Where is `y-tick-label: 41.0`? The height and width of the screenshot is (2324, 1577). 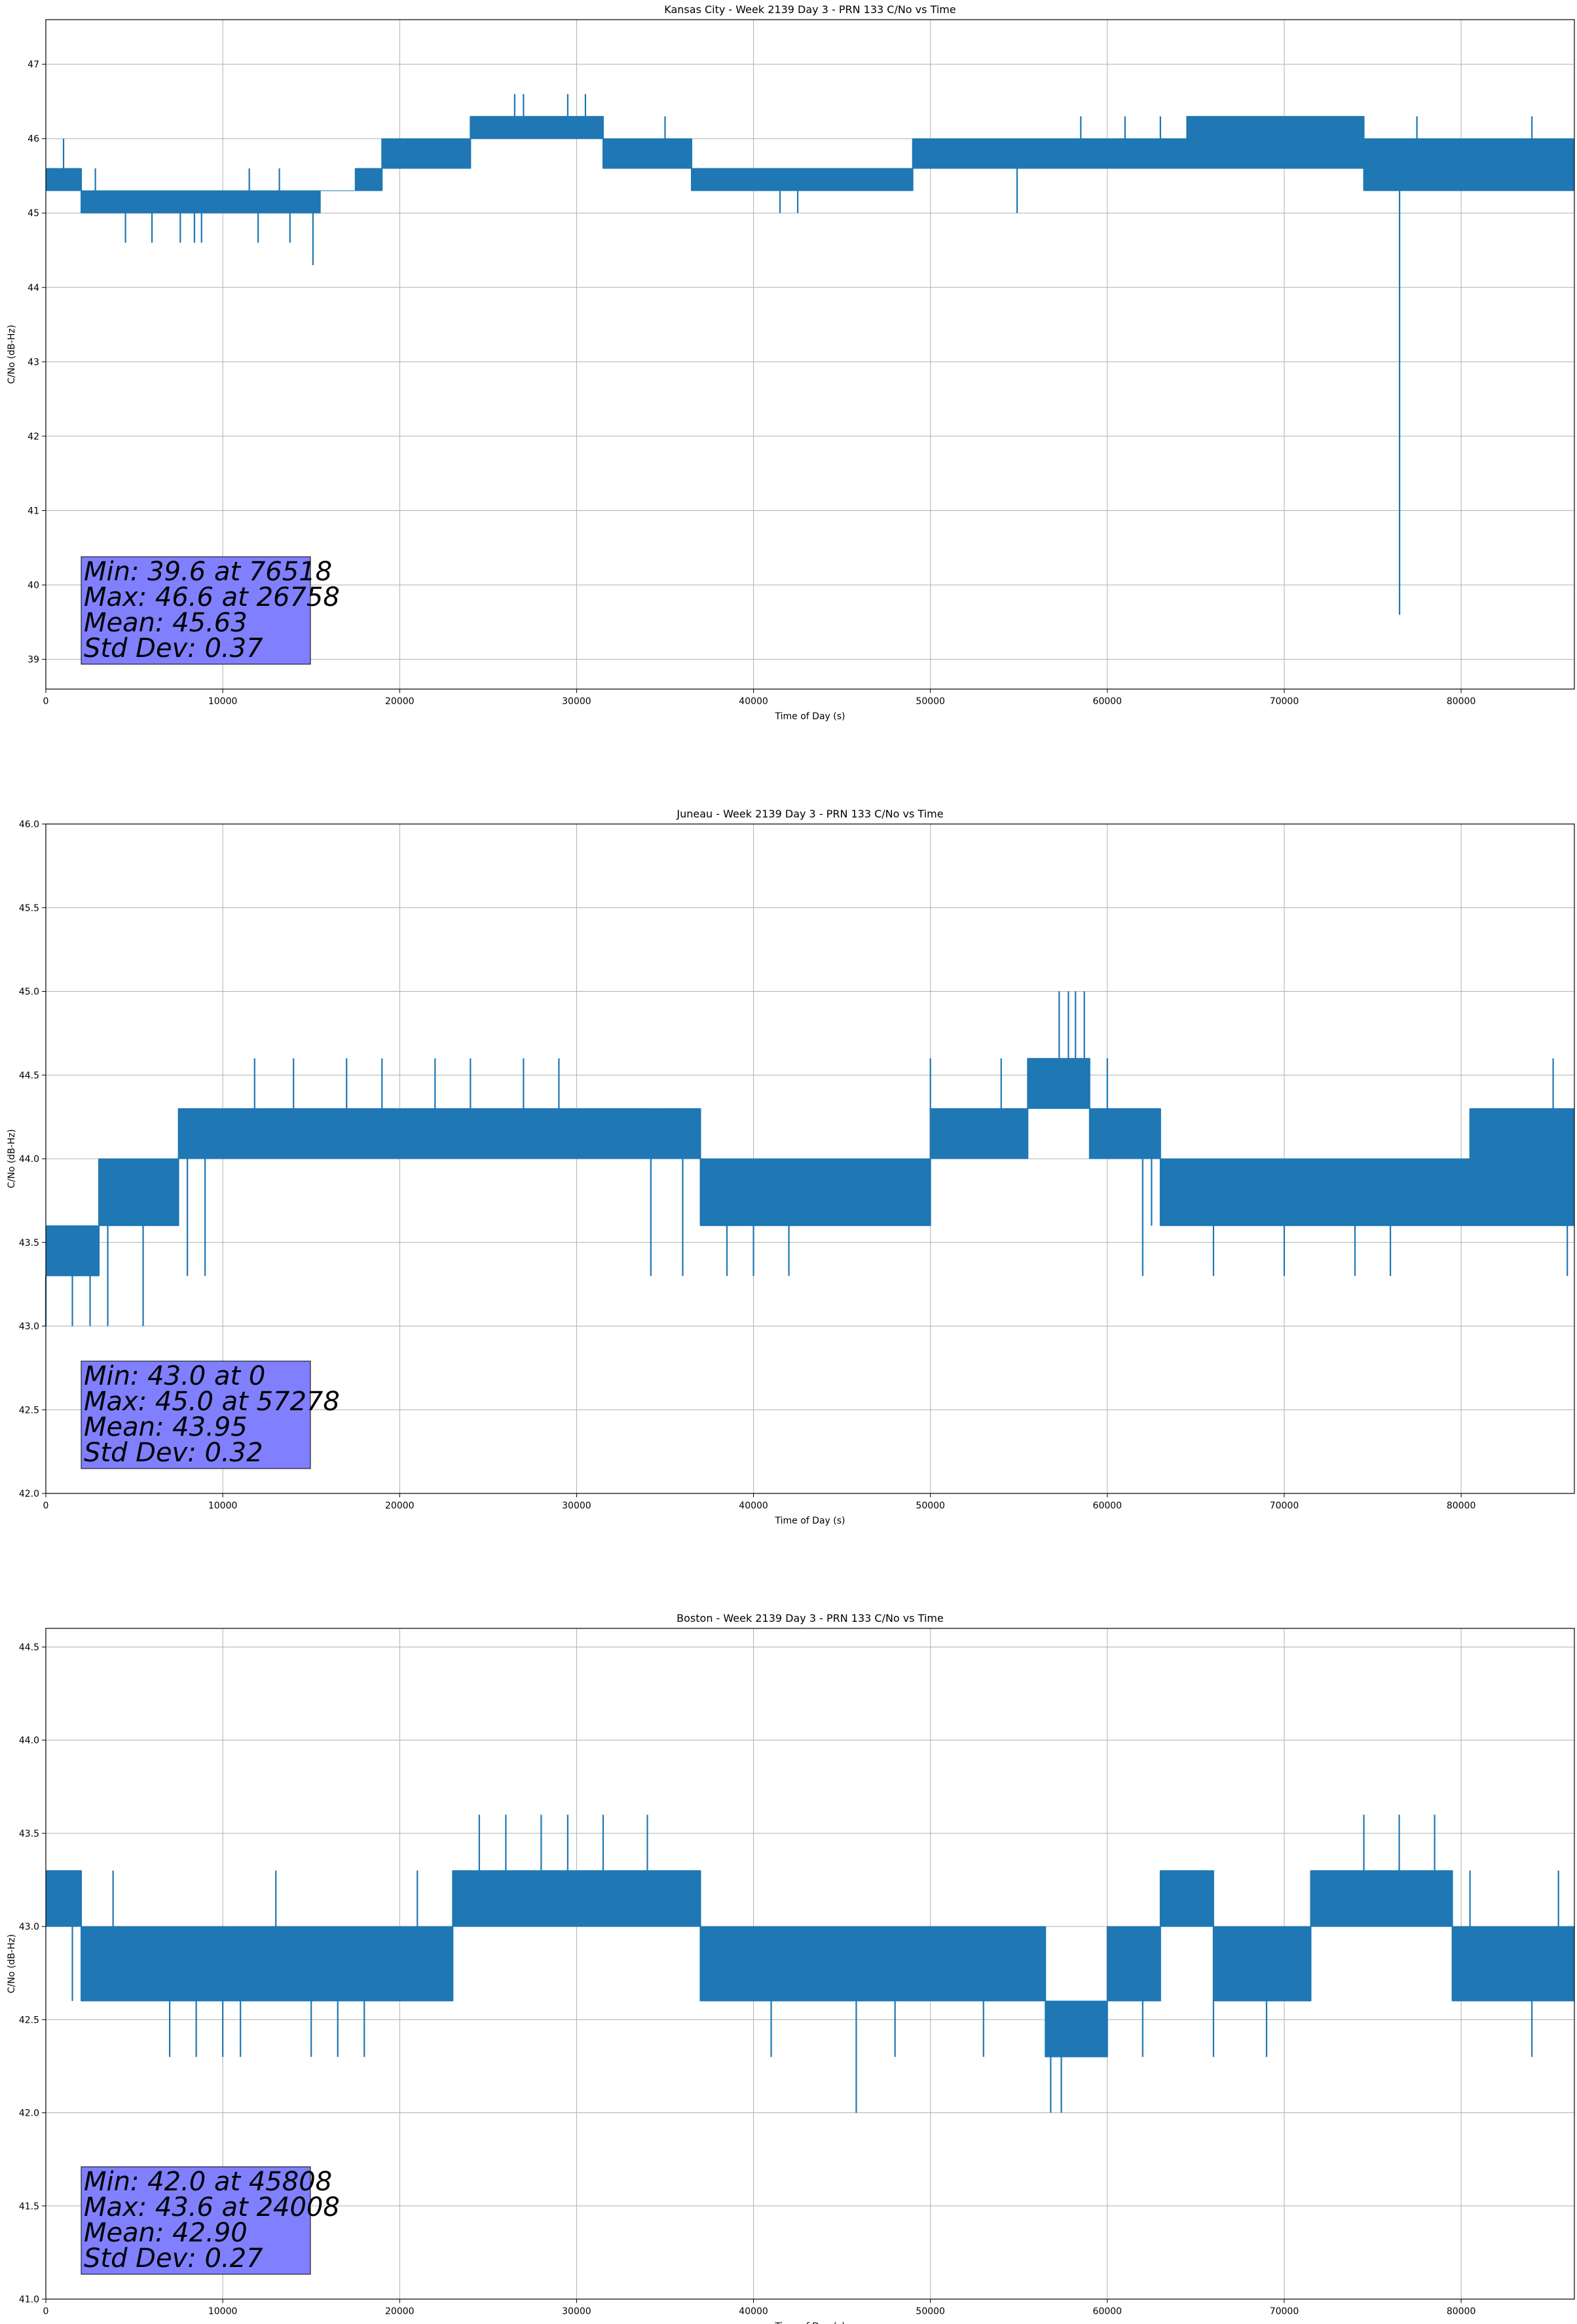 y-tick-label: 41.0 is located at coordinates (29, 2300).